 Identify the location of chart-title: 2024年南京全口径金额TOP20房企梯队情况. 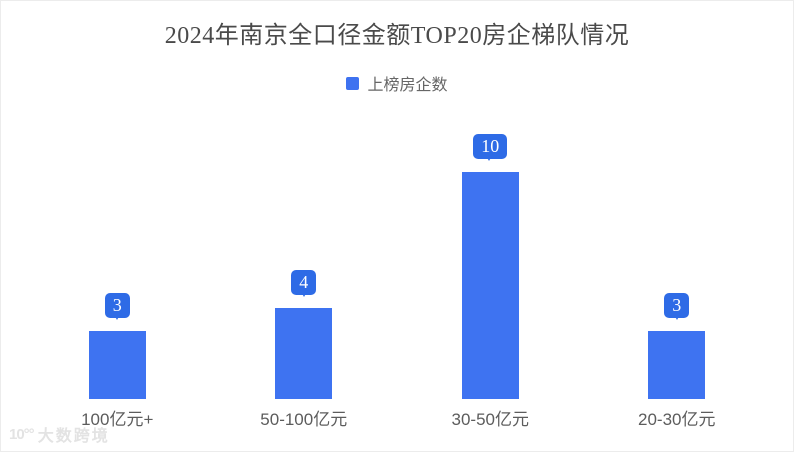
(397, 36).